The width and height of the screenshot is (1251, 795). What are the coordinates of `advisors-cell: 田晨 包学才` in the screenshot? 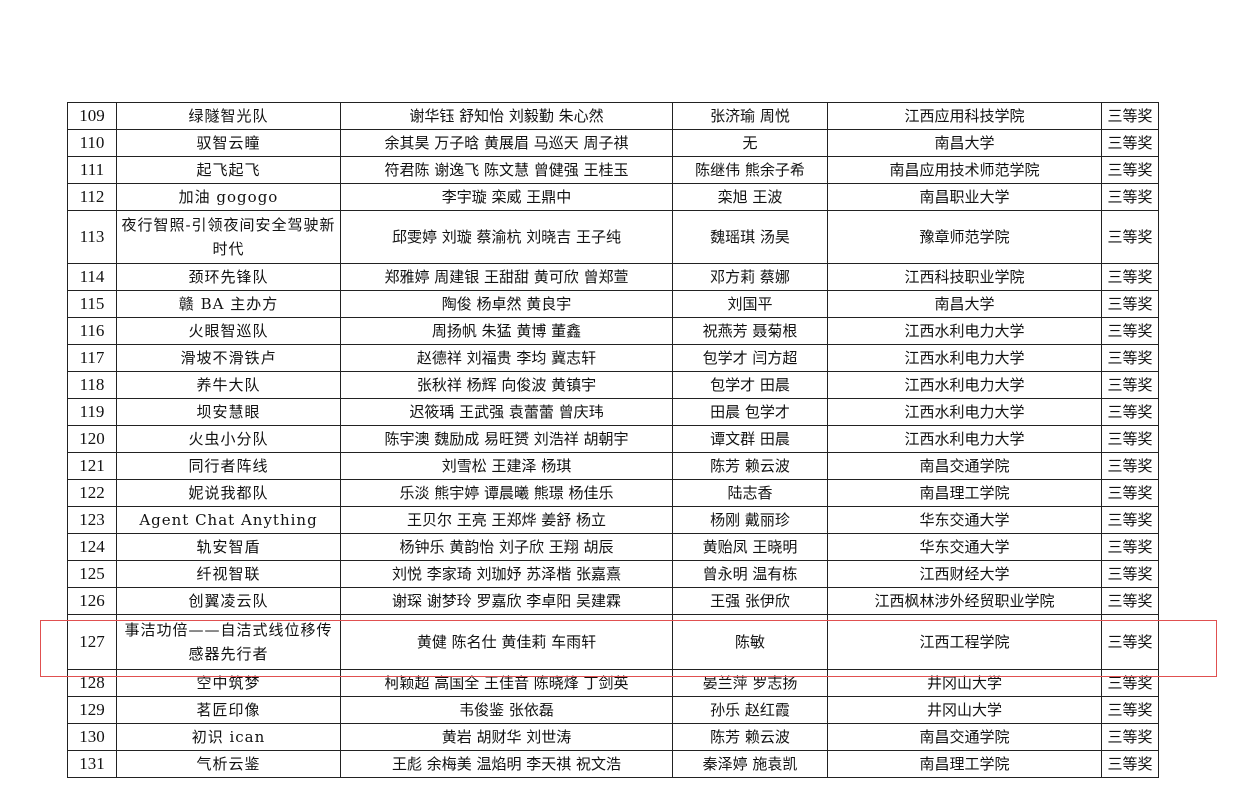 It's located at (750, 412).